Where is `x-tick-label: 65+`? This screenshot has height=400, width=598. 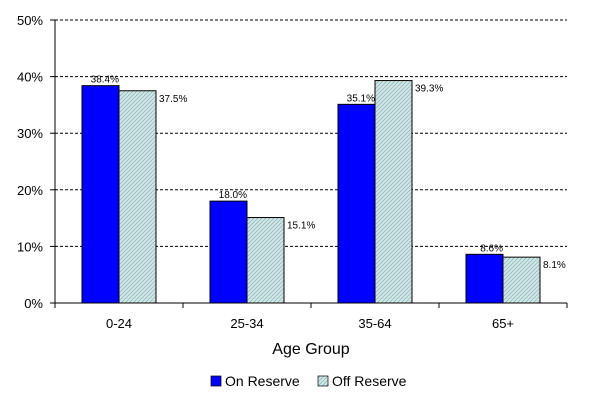
x-tick-label: 65+ is located at coordinates (503, 323).